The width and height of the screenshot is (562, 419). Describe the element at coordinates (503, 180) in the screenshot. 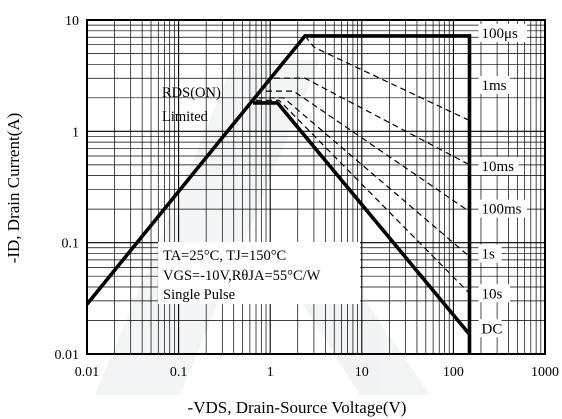

I see `curve-labels: 100μs 1ms 10ms 100ms 1s 10s DC` at that location.